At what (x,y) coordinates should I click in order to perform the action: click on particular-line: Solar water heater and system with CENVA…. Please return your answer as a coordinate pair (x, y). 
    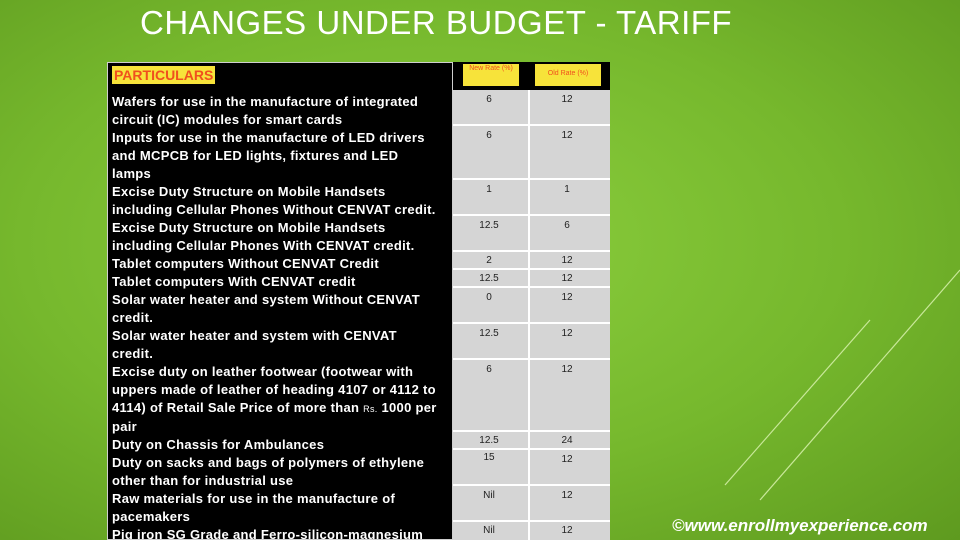
    Looking at the image, I should click on (254, 335).